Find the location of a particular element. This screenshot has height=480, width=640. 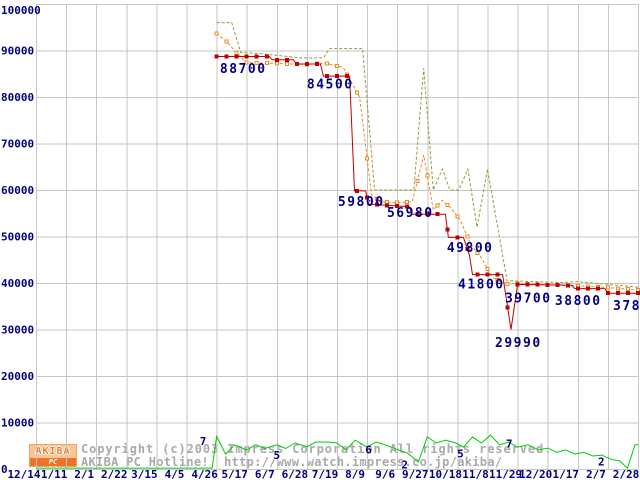

x-tick-label: 2/22 is located at coordinates (114, 474).